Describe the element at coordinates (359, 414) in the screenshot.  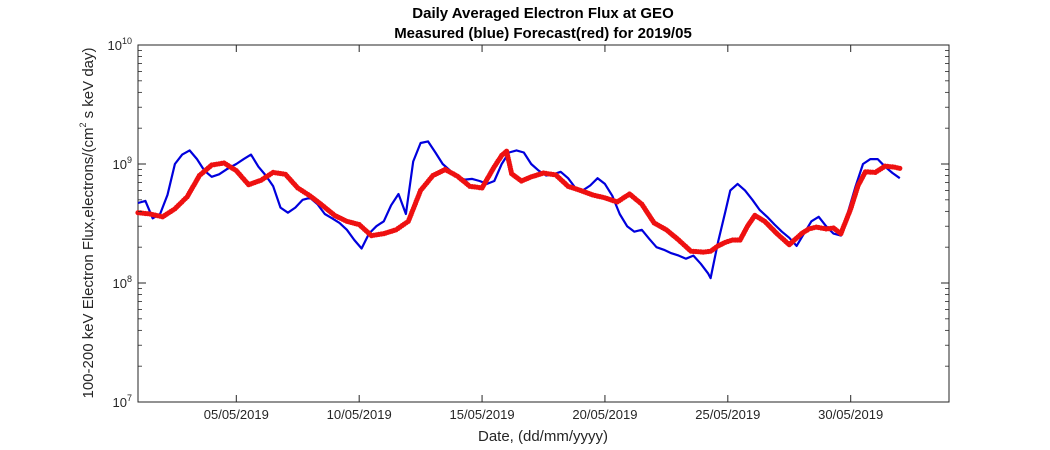
I see `x-tick-label: 10/05/2019` at that location.